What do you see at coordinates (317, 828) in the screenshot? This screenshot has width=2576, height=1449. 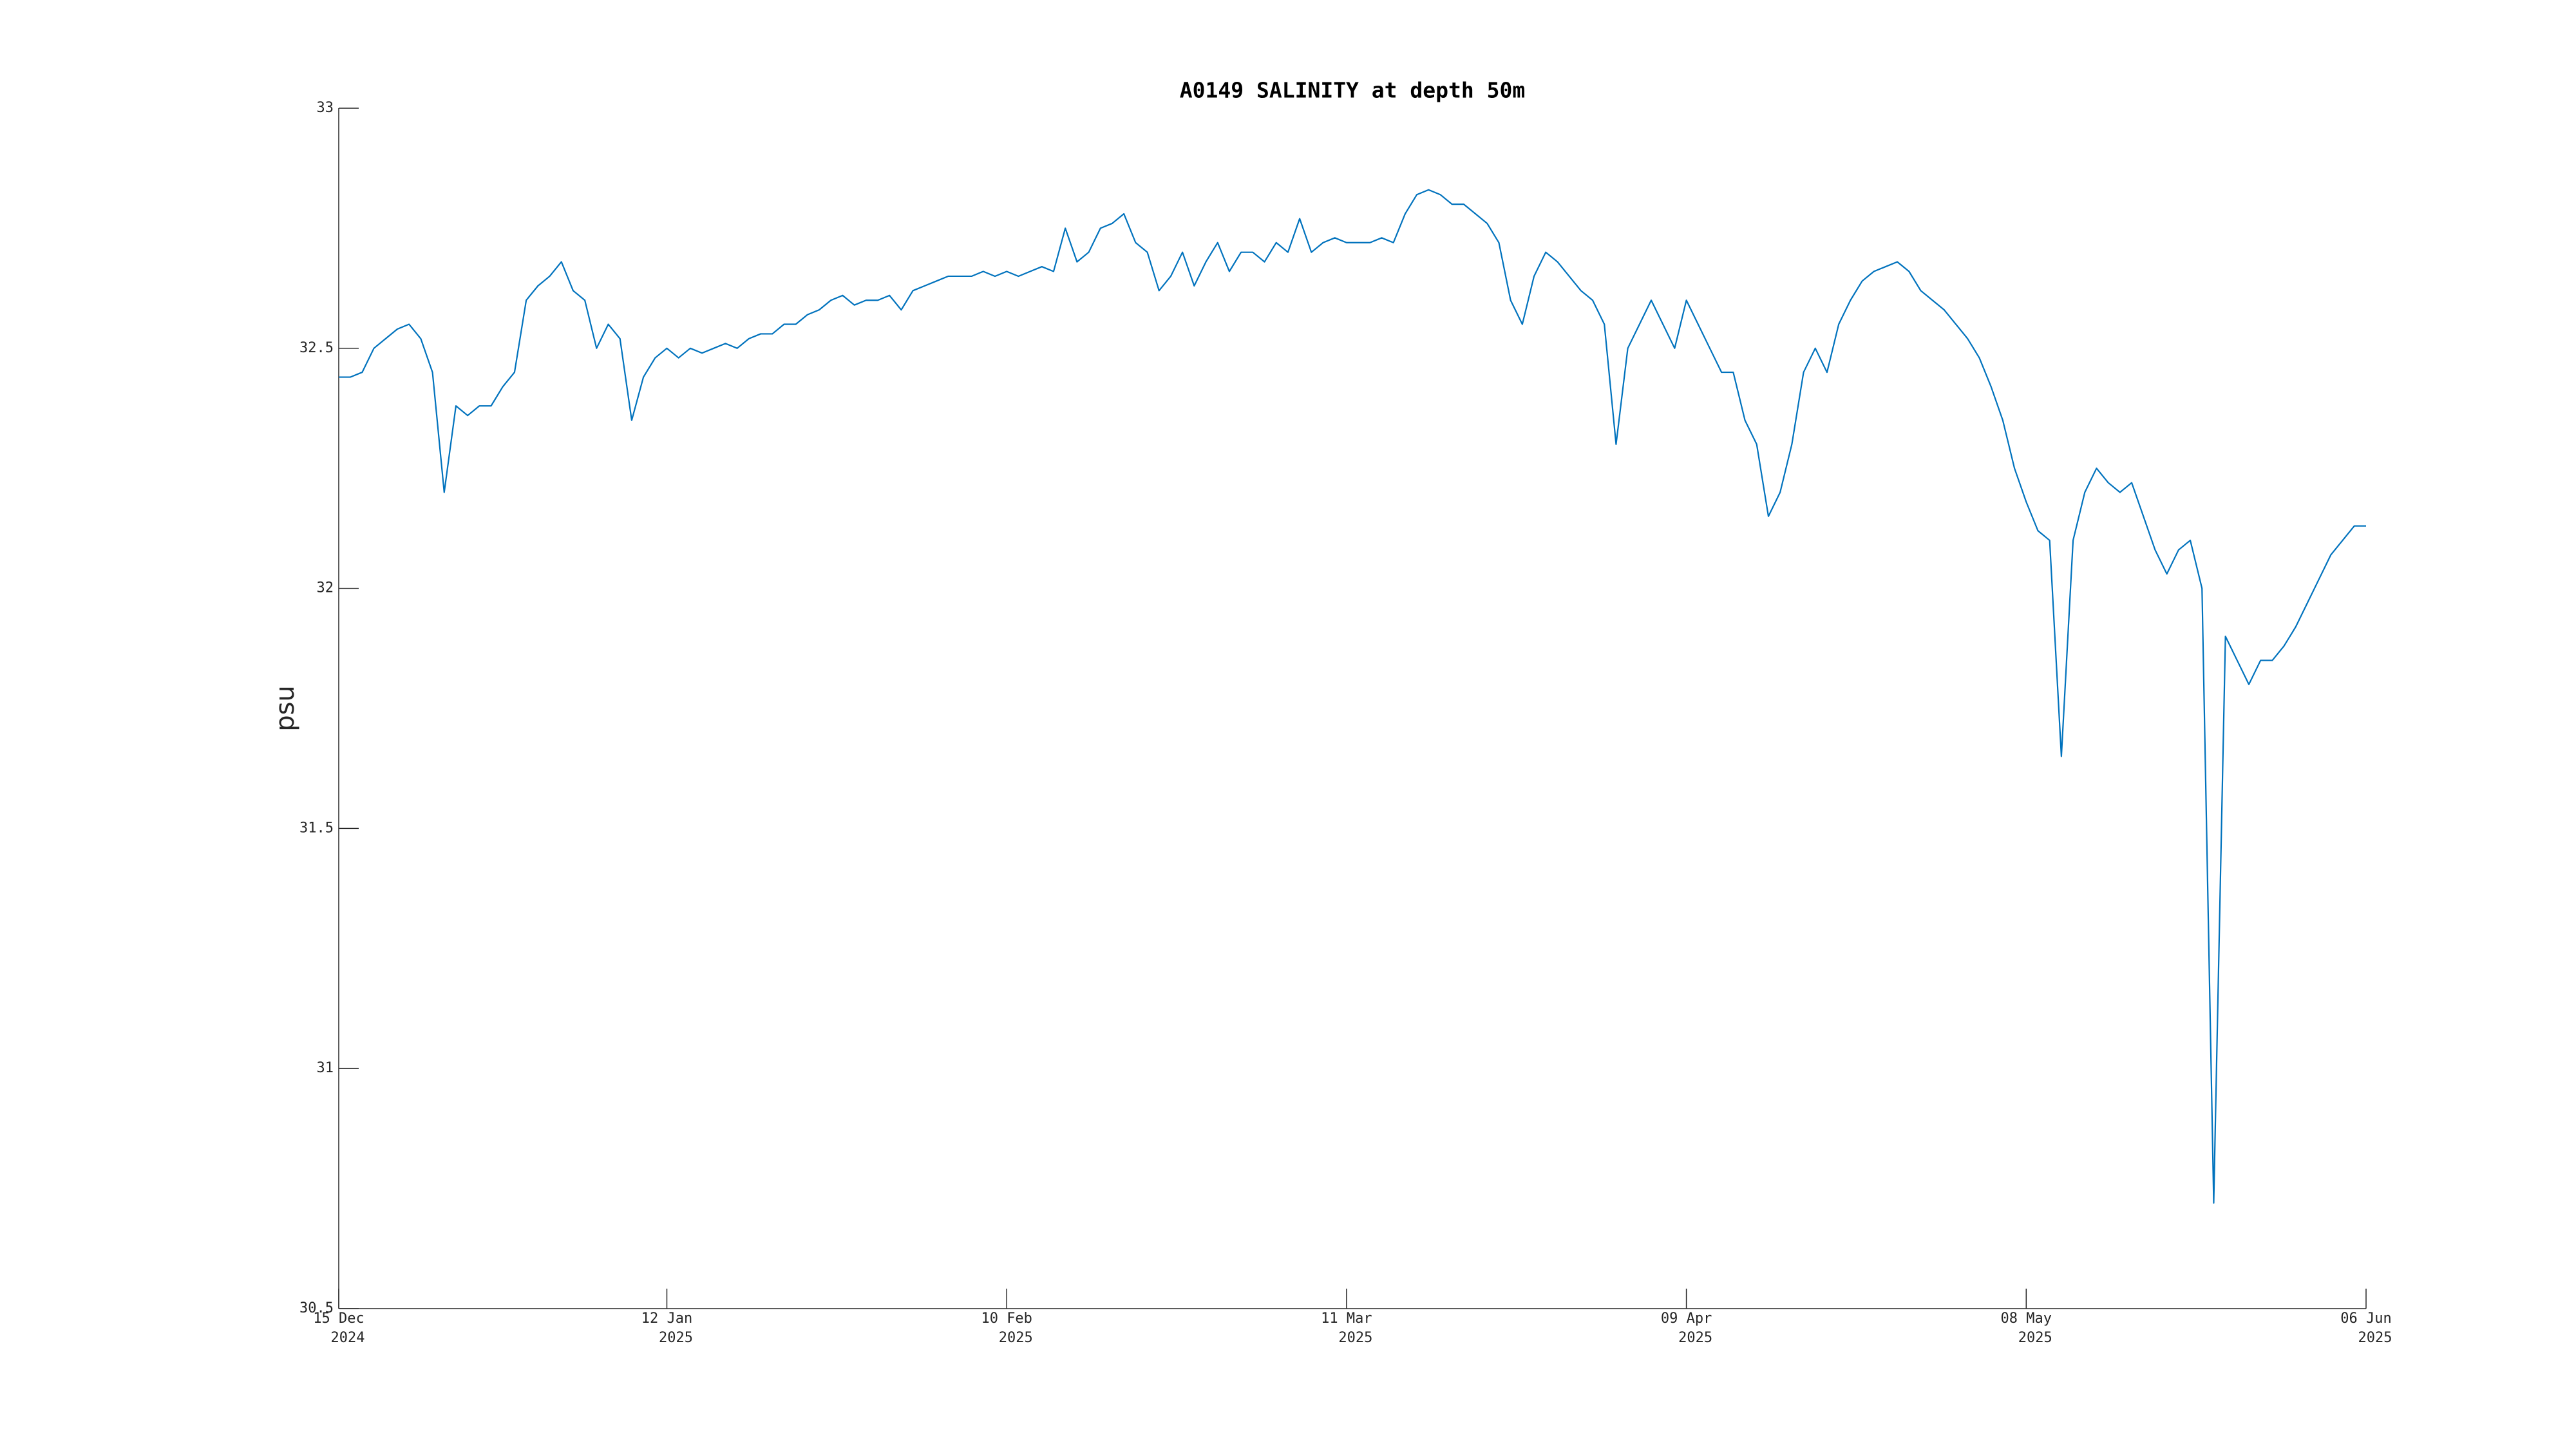 I see `y-tick-label: 31.5` at bounding box center [317, 828].